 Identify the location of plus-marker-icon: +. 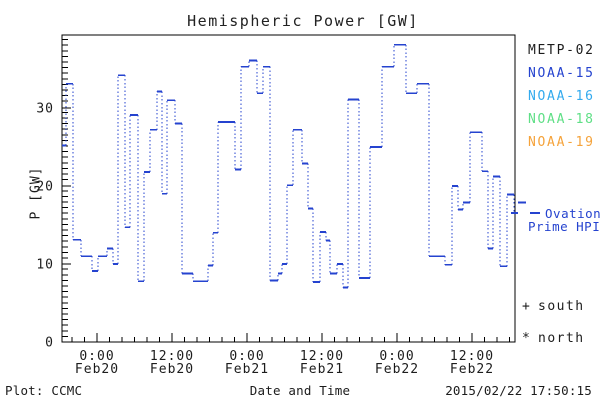
(527, 306).